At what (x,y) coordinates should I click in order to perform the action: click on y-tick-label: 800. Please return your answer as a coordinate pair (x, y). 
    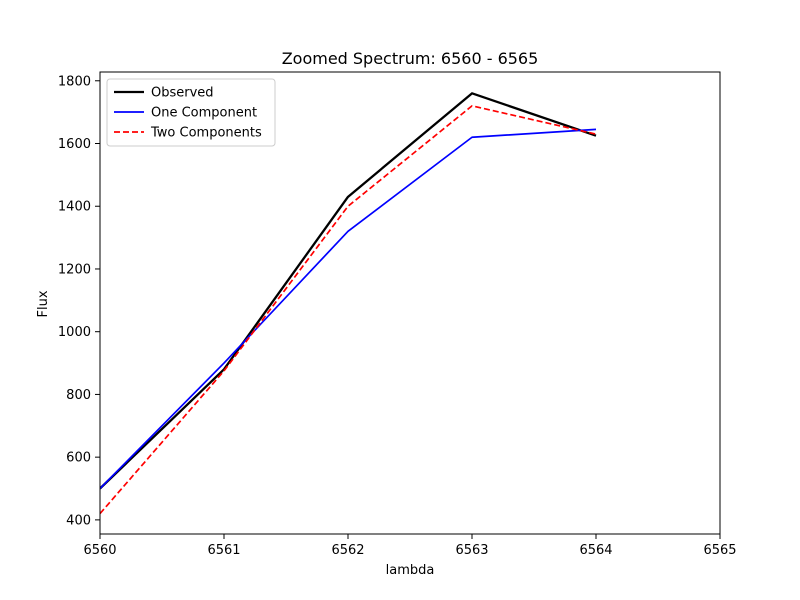
    Looking at the image, I should click on (78, 395).